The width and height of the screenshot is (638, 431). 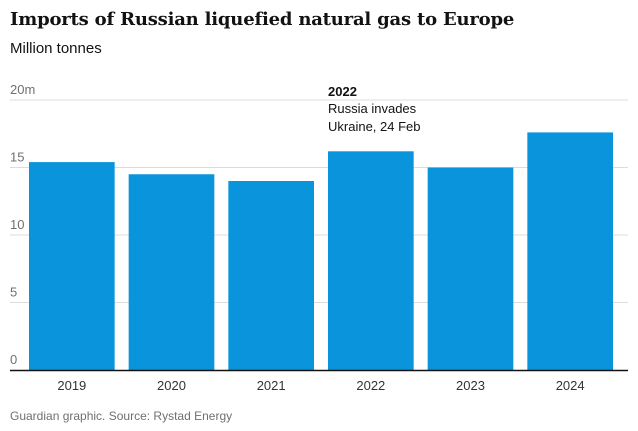 What do you see at coordinates (470, 268) in the screenshot?
I see `bar-2023` at bounding box center [470, 268].